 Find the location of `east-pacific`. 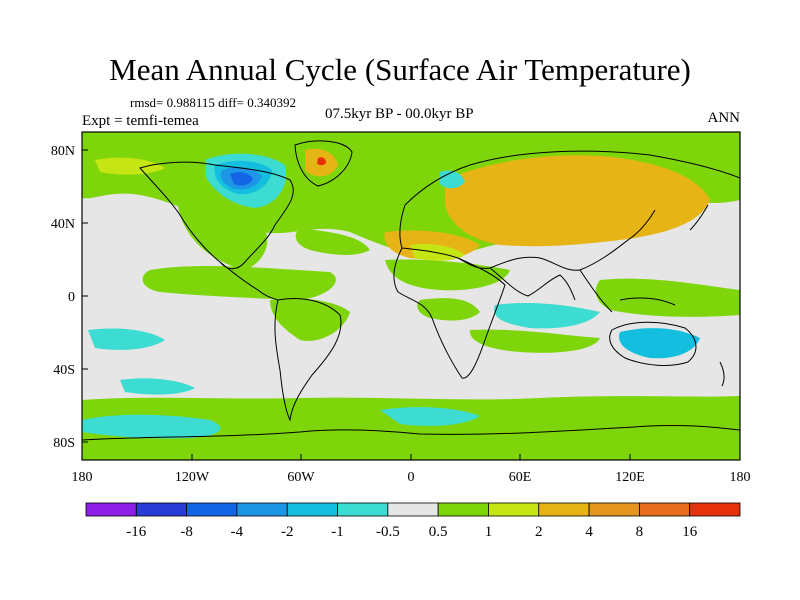

east-pacific is located at coordinates (239, 283).